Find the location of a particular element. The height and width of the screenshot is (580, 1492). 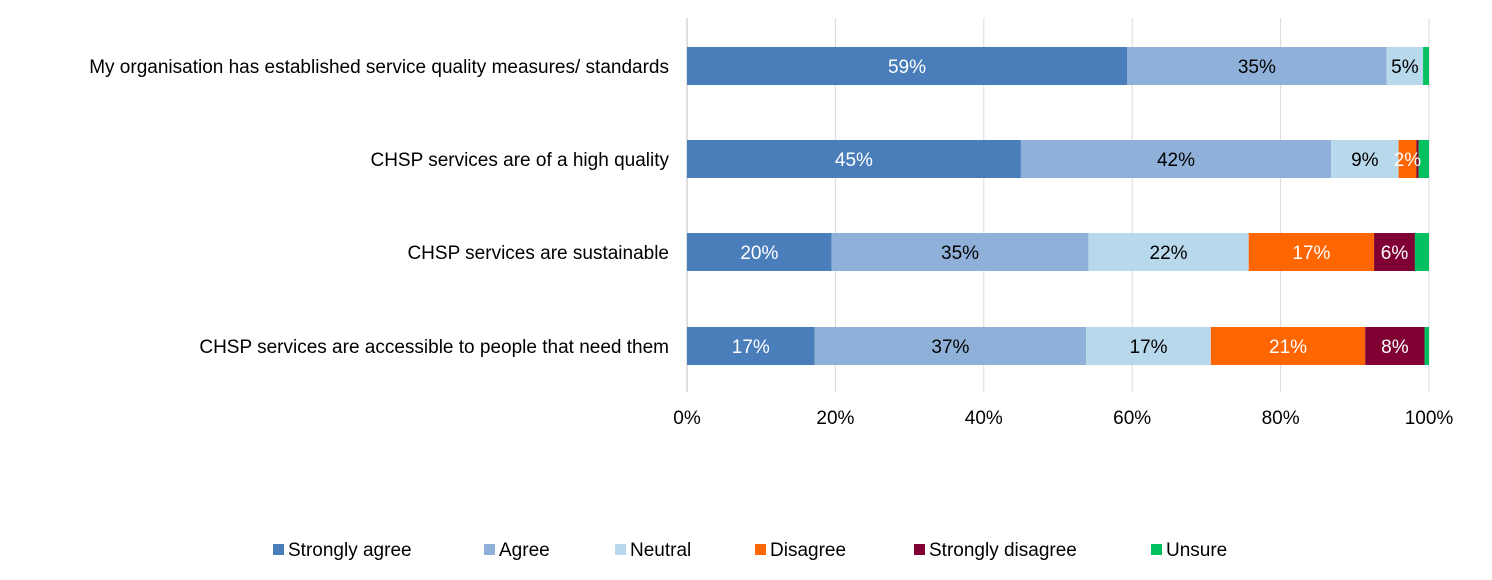

bar-label-1-neutral: 5% is located at coordinates (1405, 67).